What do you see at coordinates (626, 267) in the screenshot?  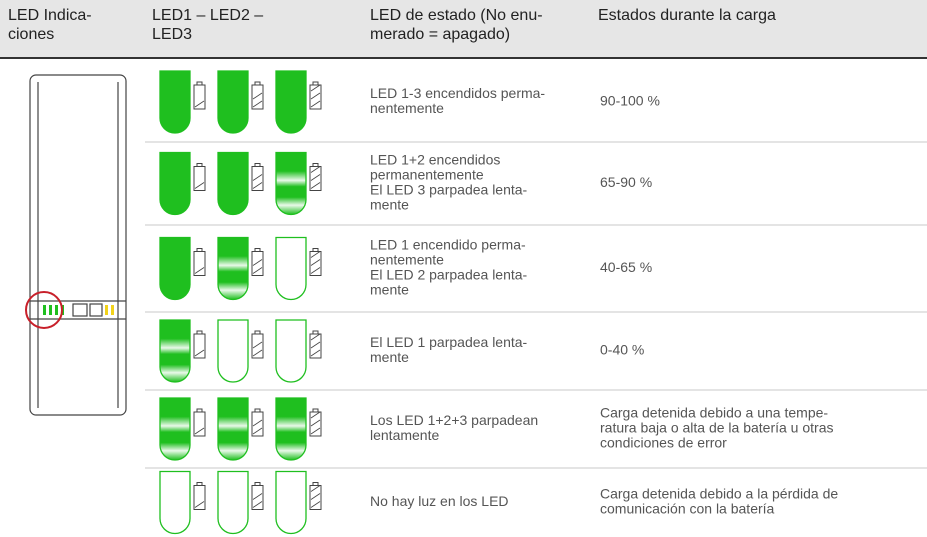 I see `charge-text: 40-65 %` at bounding box center [626, 267].